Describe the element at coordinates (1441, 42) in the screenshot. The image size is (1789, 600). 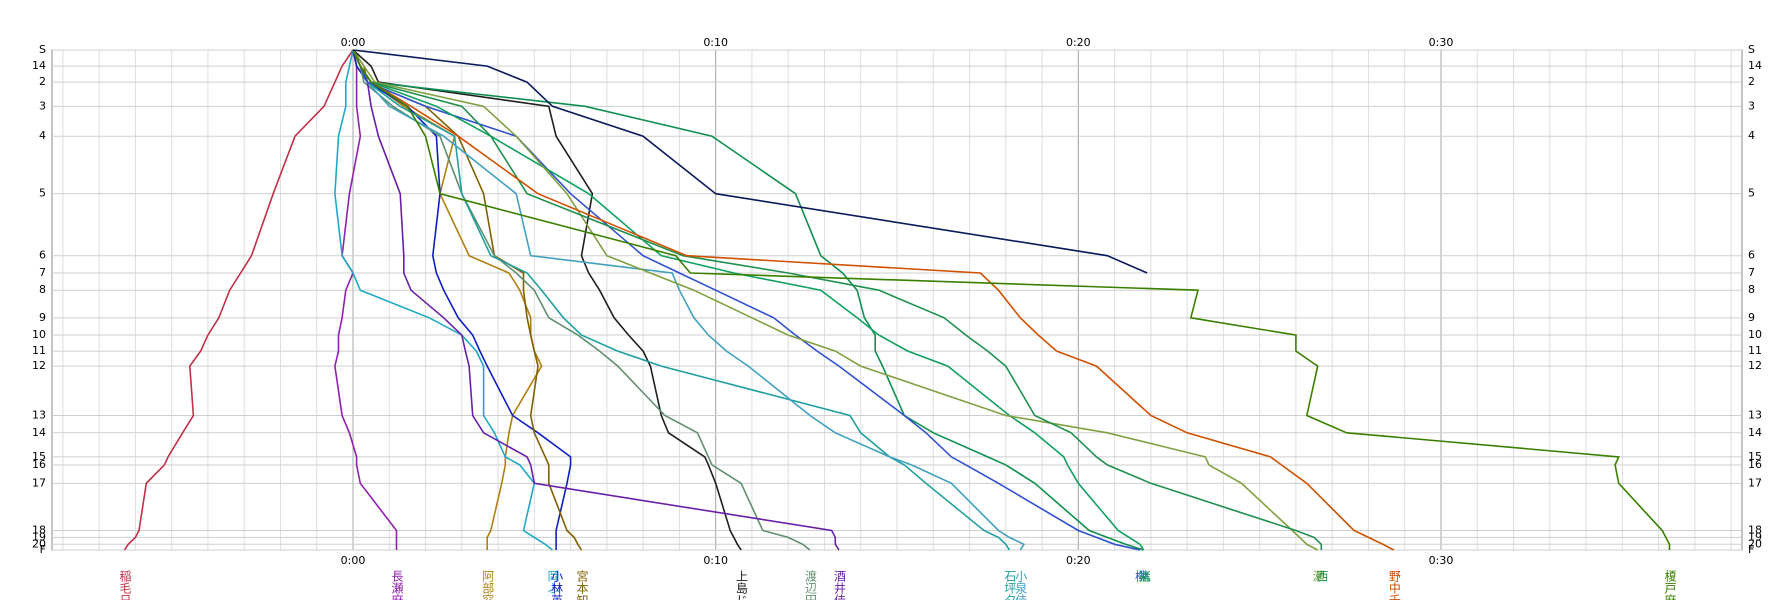
I see `x-tick-label-top: 0:30` at that location.